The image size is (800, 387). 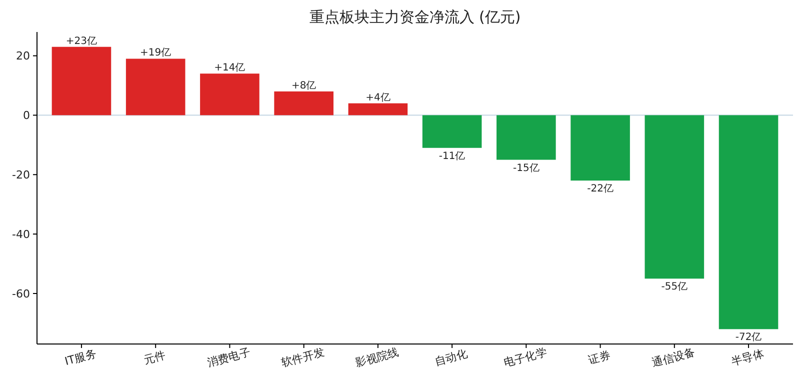 I want to click on x-tick-label: 证券, so click(x=599, y=357).